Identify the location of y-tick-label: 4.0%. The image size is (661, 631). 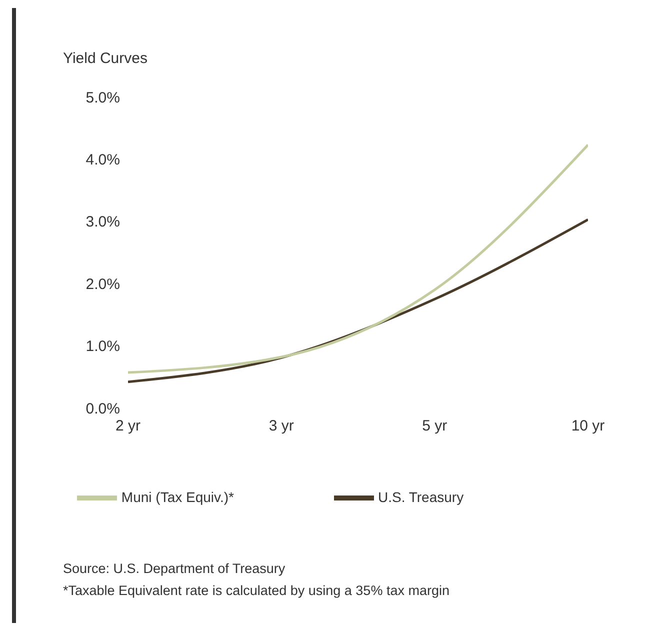
(103, 160).